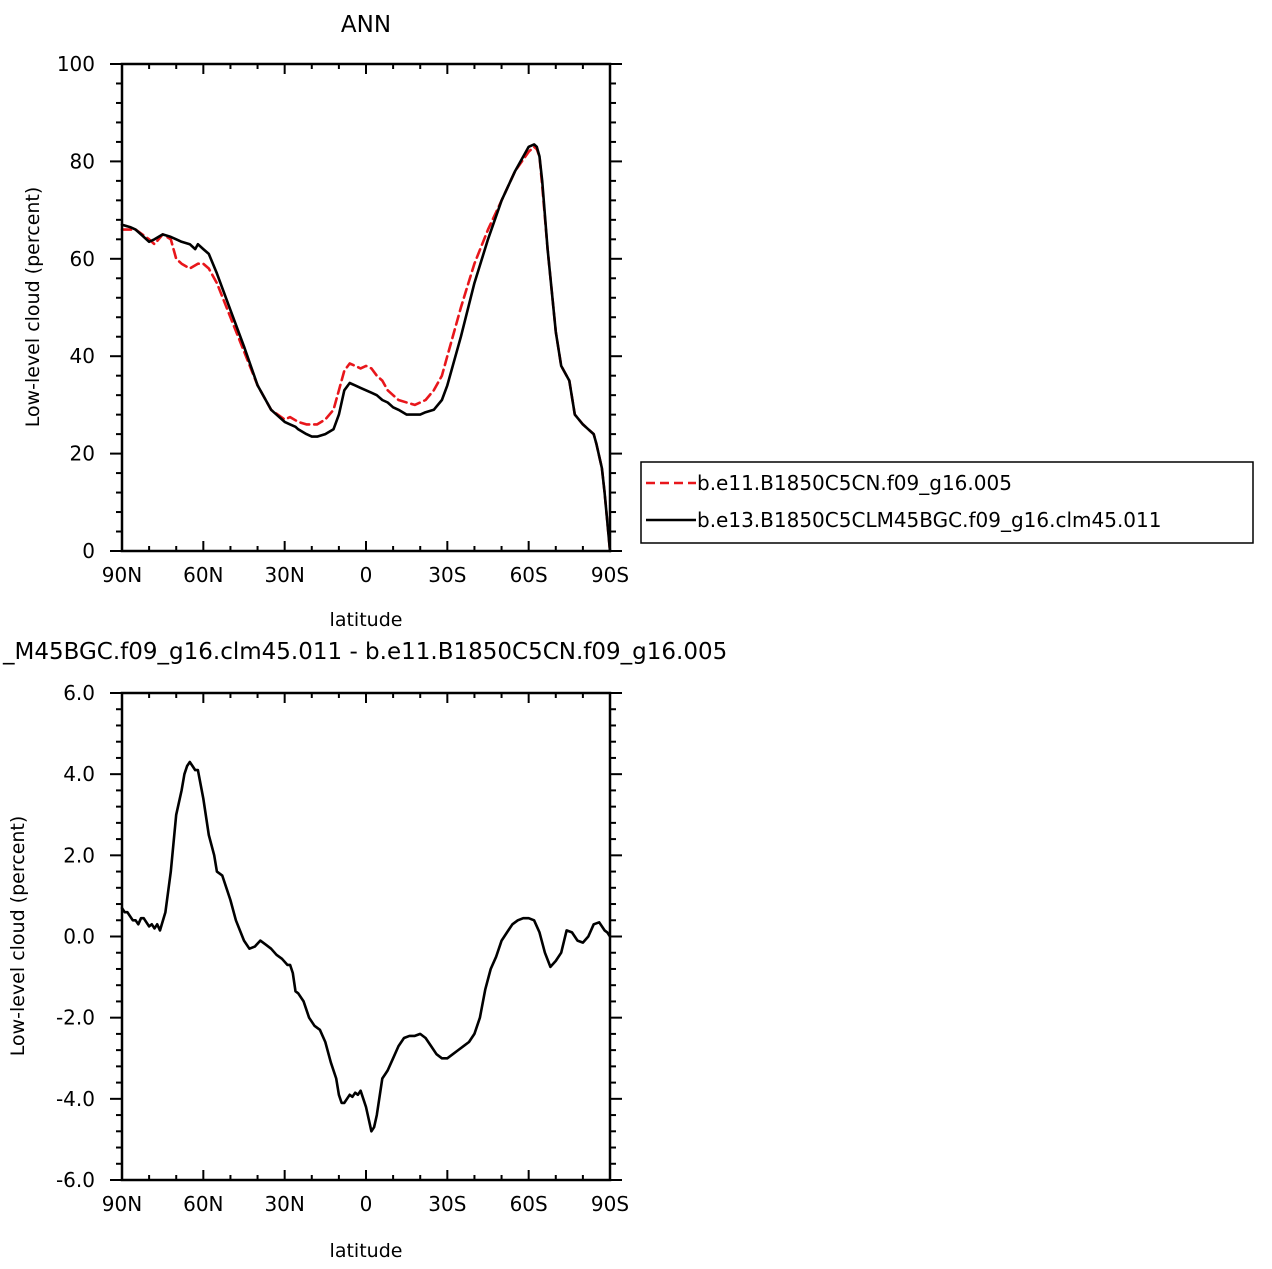 The image size is (1272, 1269). I want to click on bottom-y-tick-label: -4.0, so click(75, 1099).